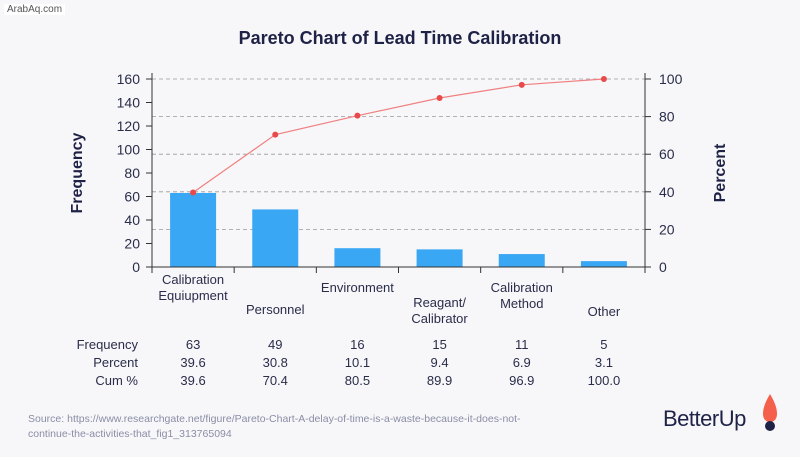 This screenshot has height=457, width=800. What do you see at coordinates (770, 412) in the screenshot?
I see `logo-drop-icon` at bounding box center [770, 412].